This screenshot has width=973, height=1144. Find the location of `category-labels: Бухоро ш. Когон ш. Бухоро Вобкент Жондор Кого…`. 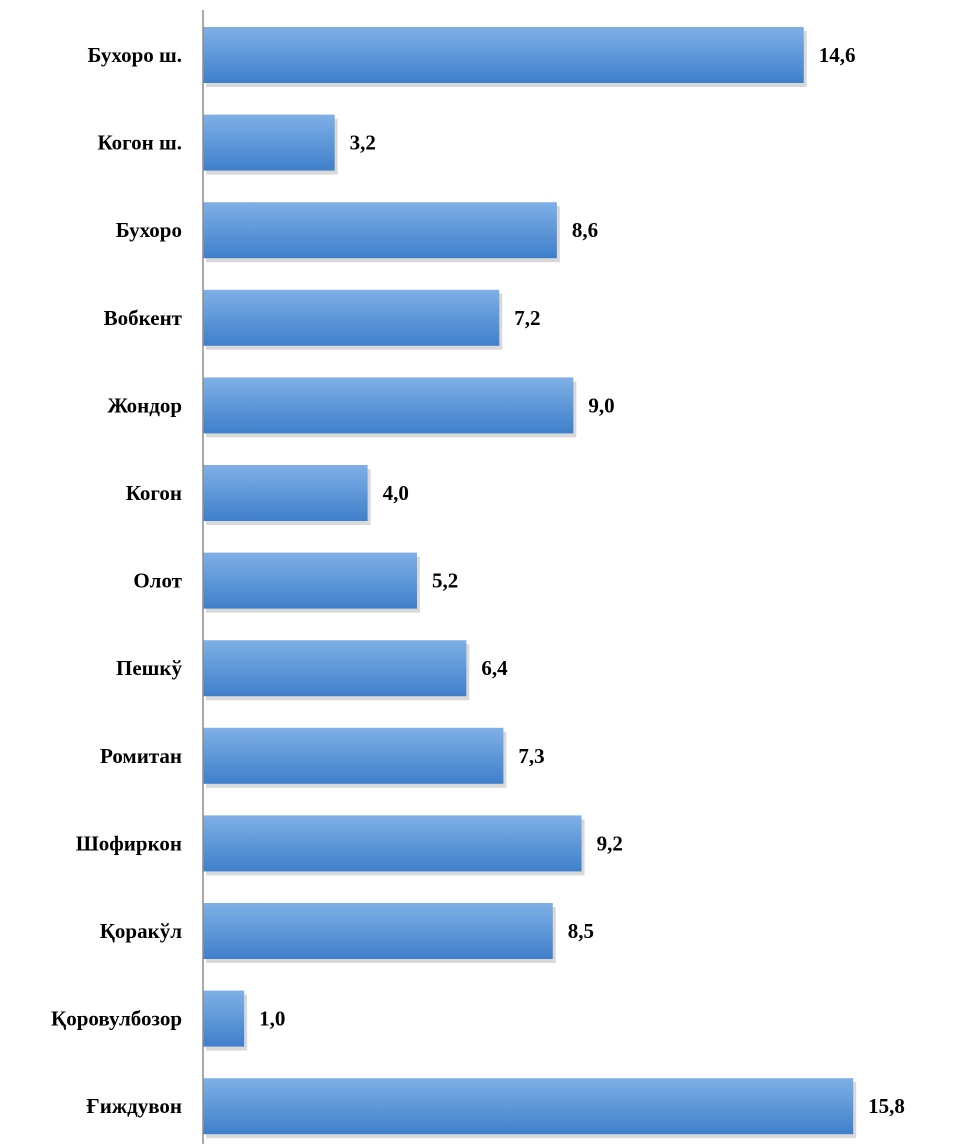

category-labels: Бухоро ш. Когон ш. Бухоро Вобкент Жондор Кого… is located at coordinates (117, 580).